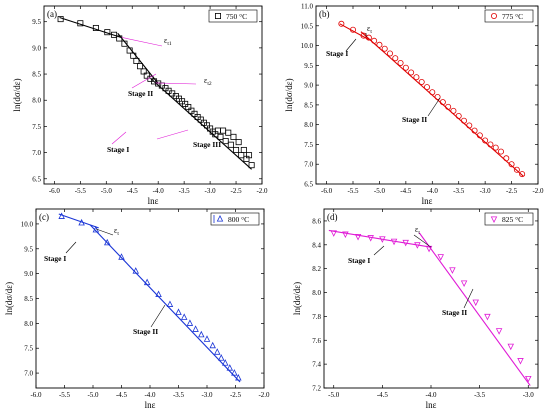  Describe the element at coordinates (332, 217) in the screenshot. I see `panel-label: (d)` at that location.